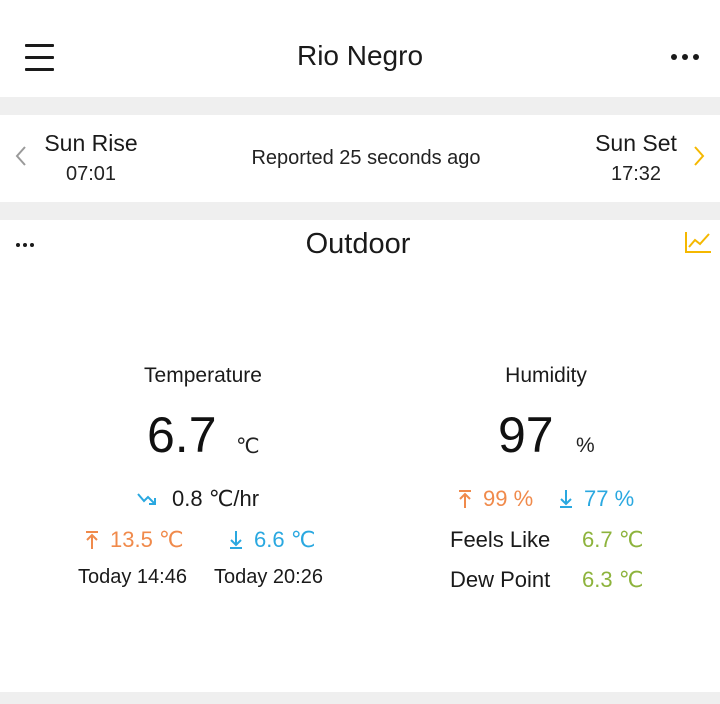  Describe the element at coordinates (585, 445) in the screenshot. I see `humidity-unit: %` at that location.